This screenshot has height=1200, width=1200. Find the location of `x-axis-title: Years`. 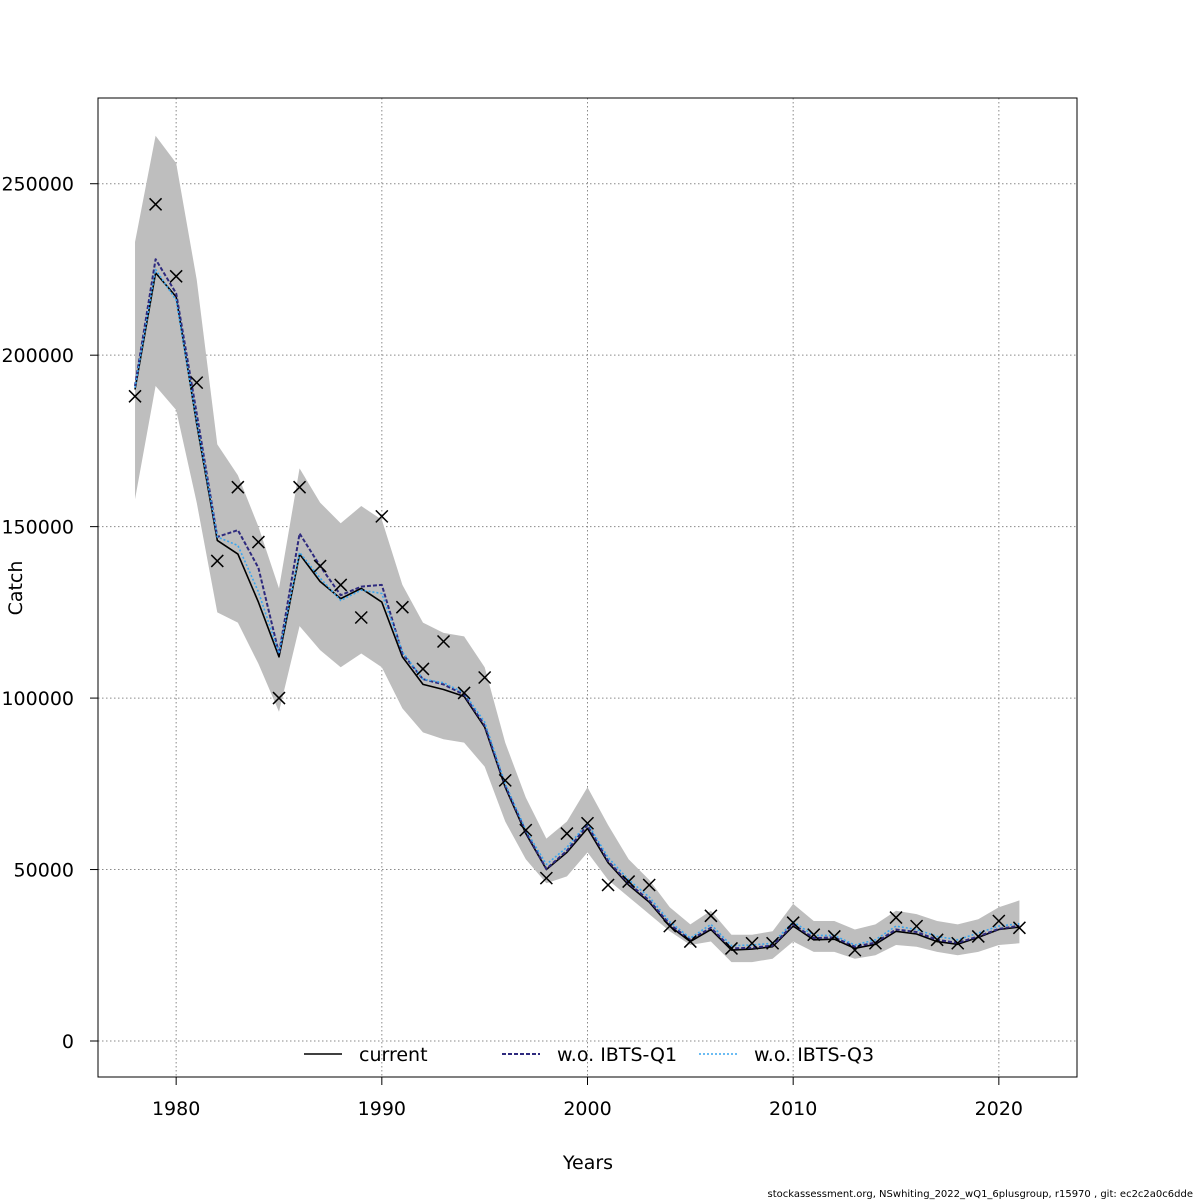

x-axis-title: Years is located at coordinates (587, 1163).